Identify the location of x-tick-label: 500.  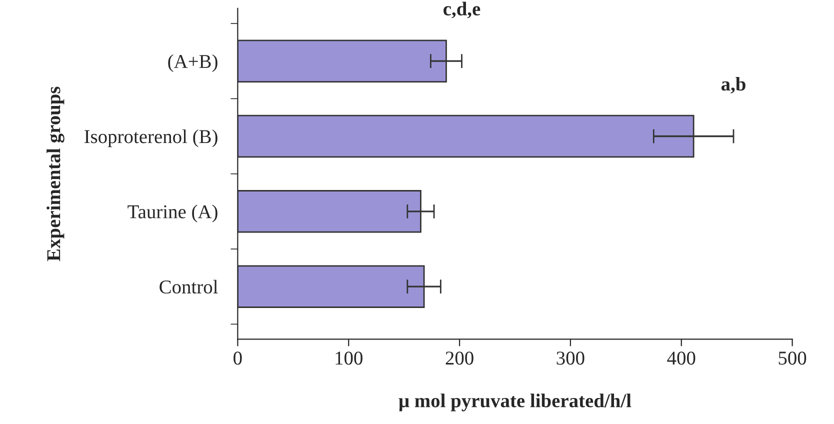
(792, 358).